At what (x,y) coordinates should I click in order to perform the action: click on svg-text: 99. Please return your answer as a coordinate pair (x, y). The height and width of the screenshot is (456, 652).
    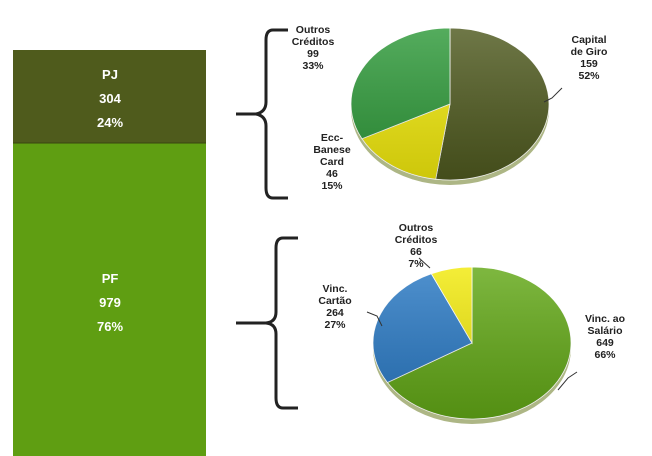
    Looking at the image, I should click on (313, 54).